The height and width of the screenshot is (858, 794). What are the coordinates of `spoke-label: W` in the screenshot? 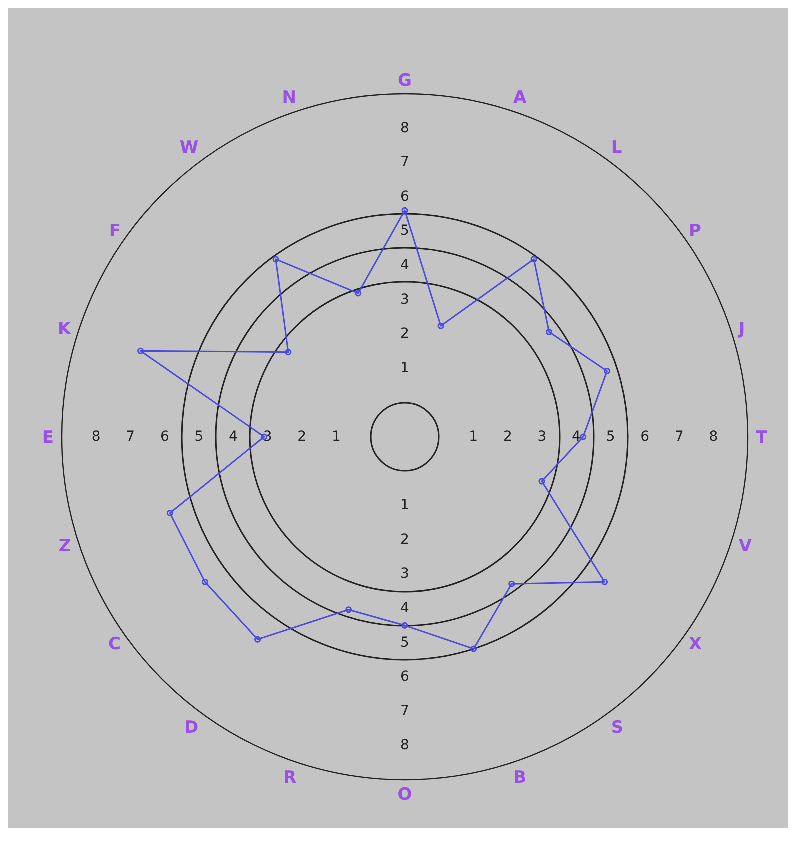 It's located at (189, 148).